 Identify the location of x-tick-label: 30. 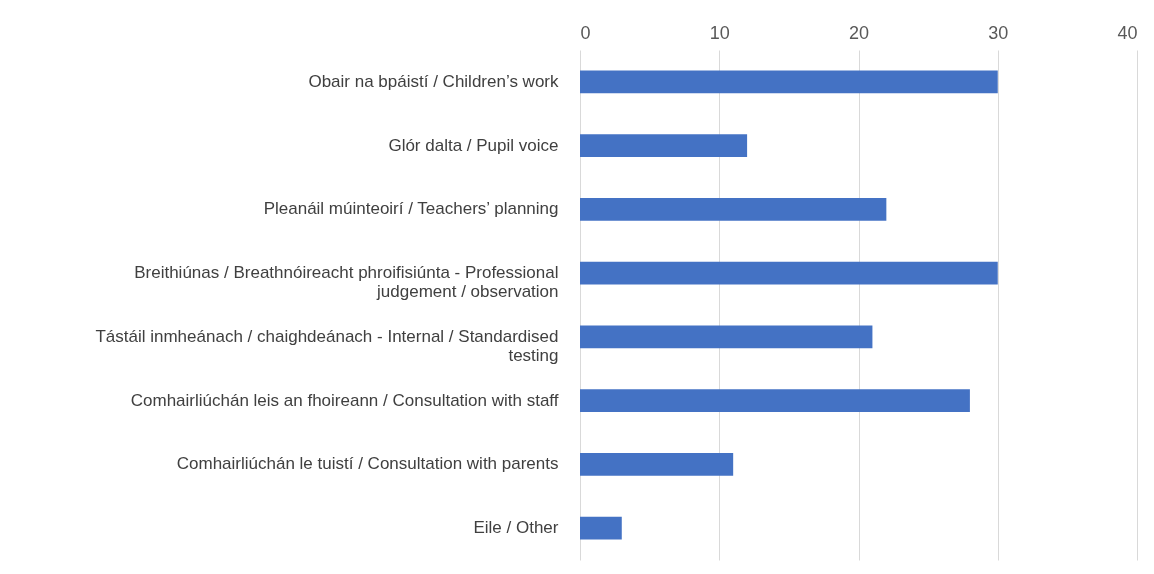
(998, 32).